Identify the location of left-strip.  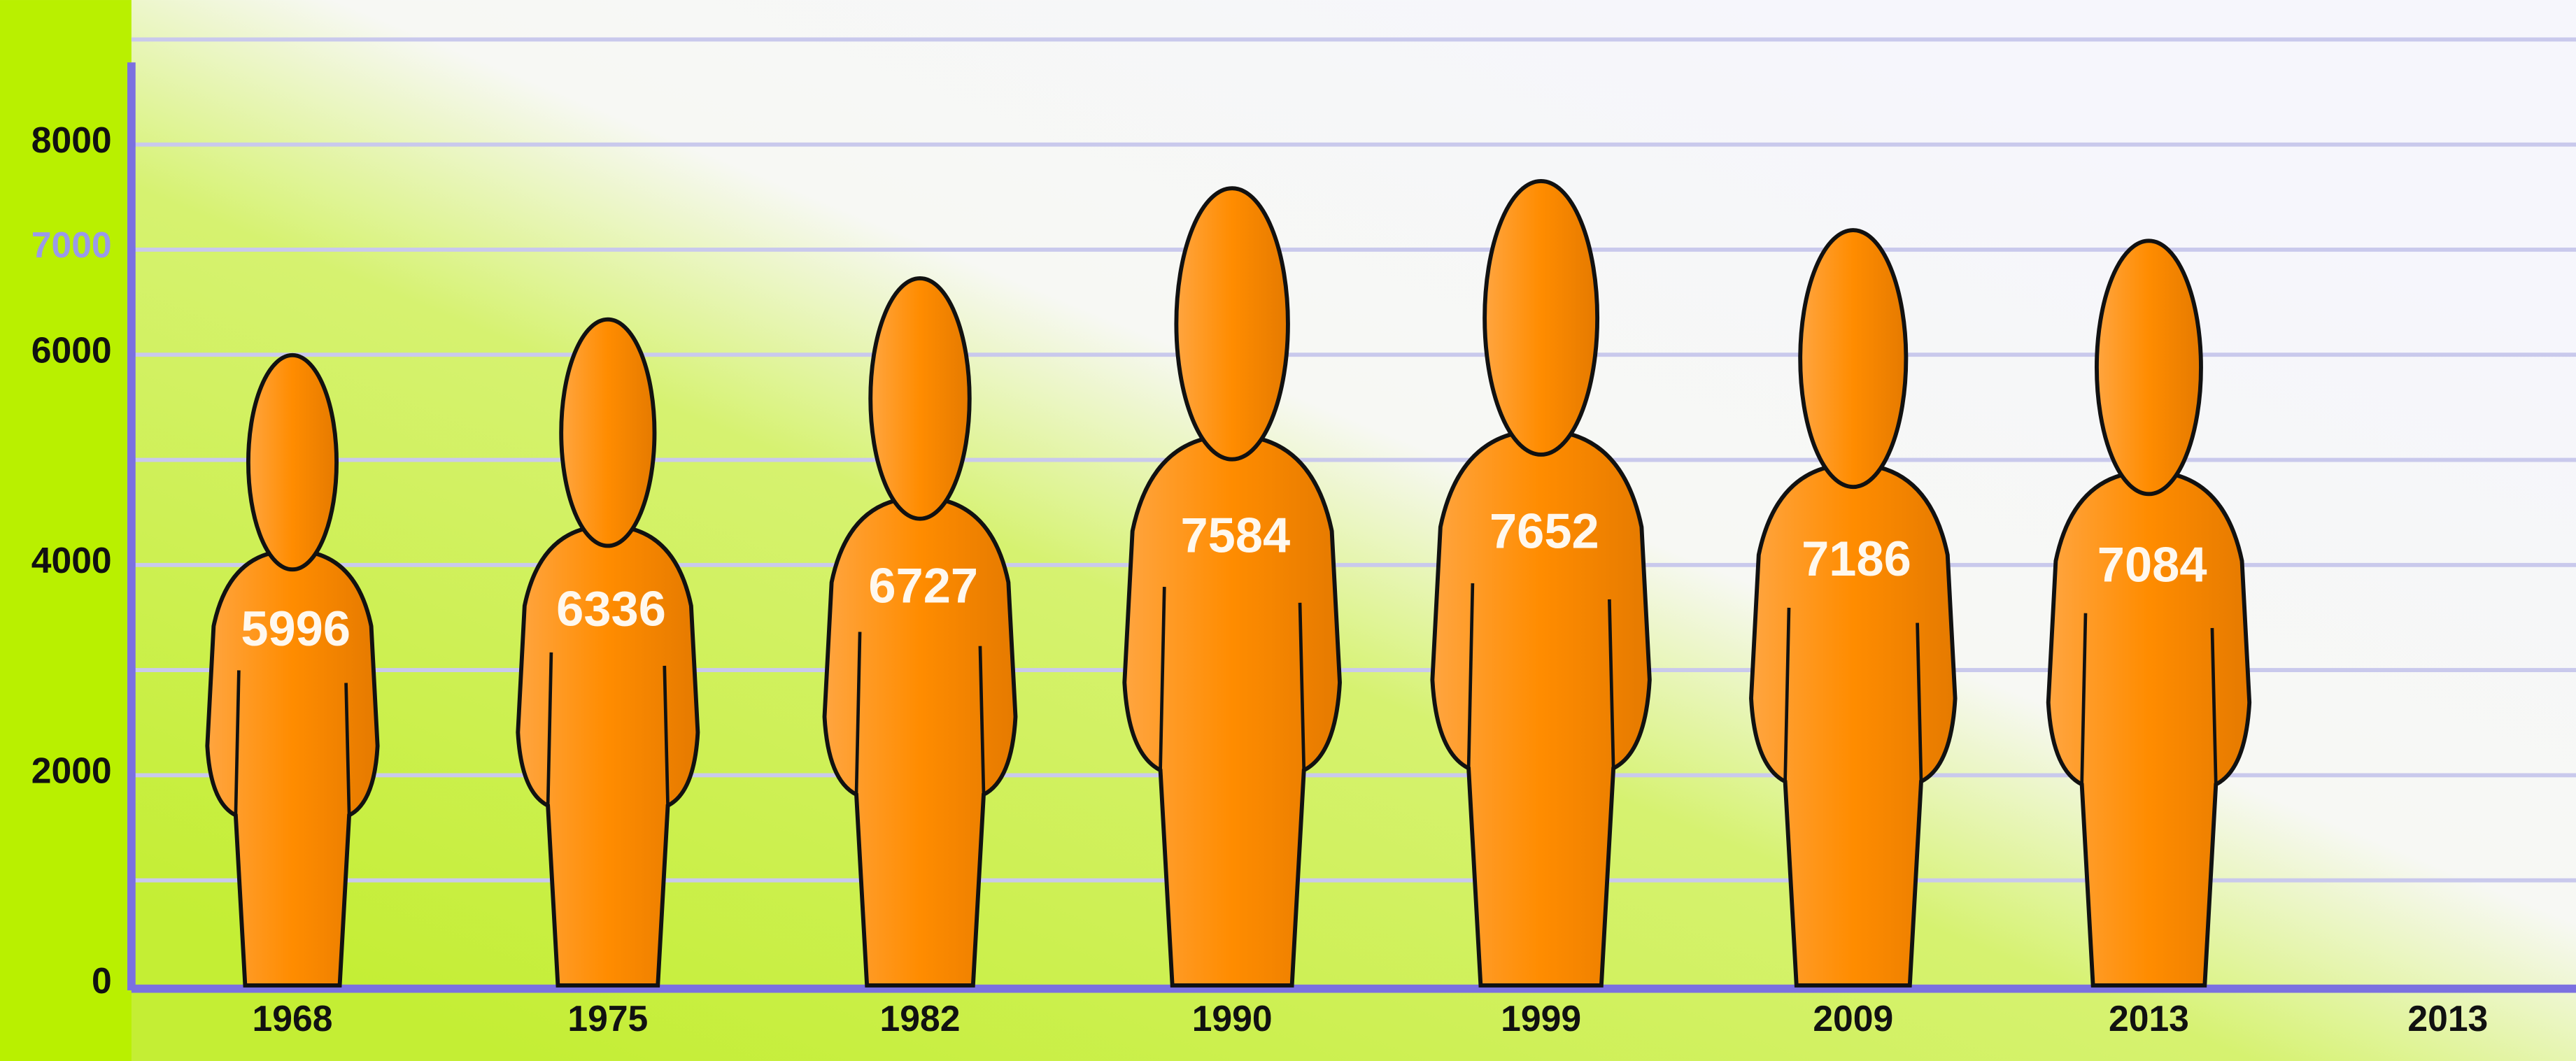
(66, 530).